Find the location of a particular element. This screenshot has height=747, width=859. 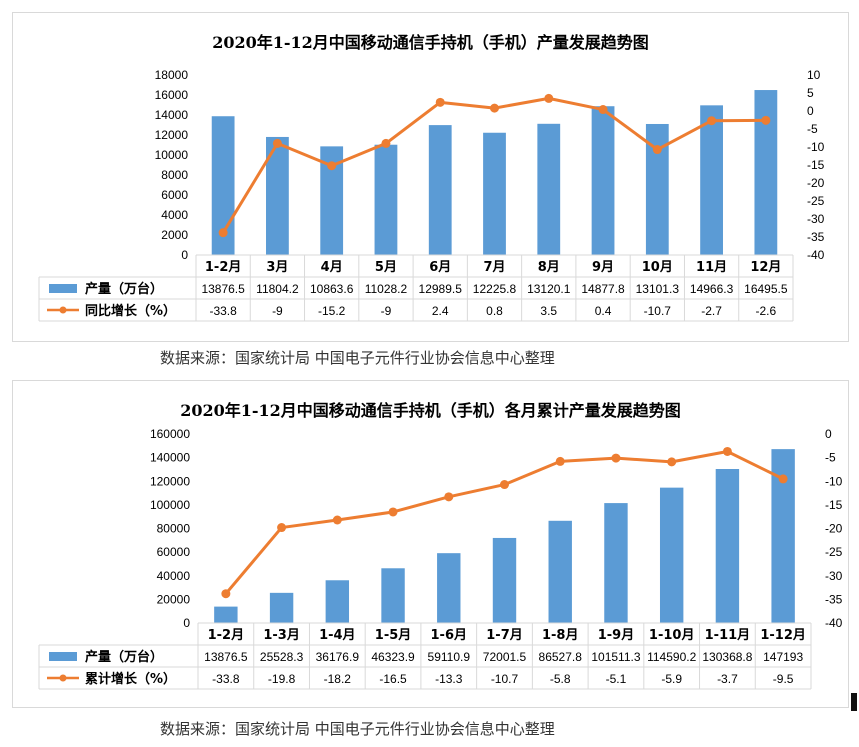

data-table-value: -5.9 is located at coordinates (671, 679).